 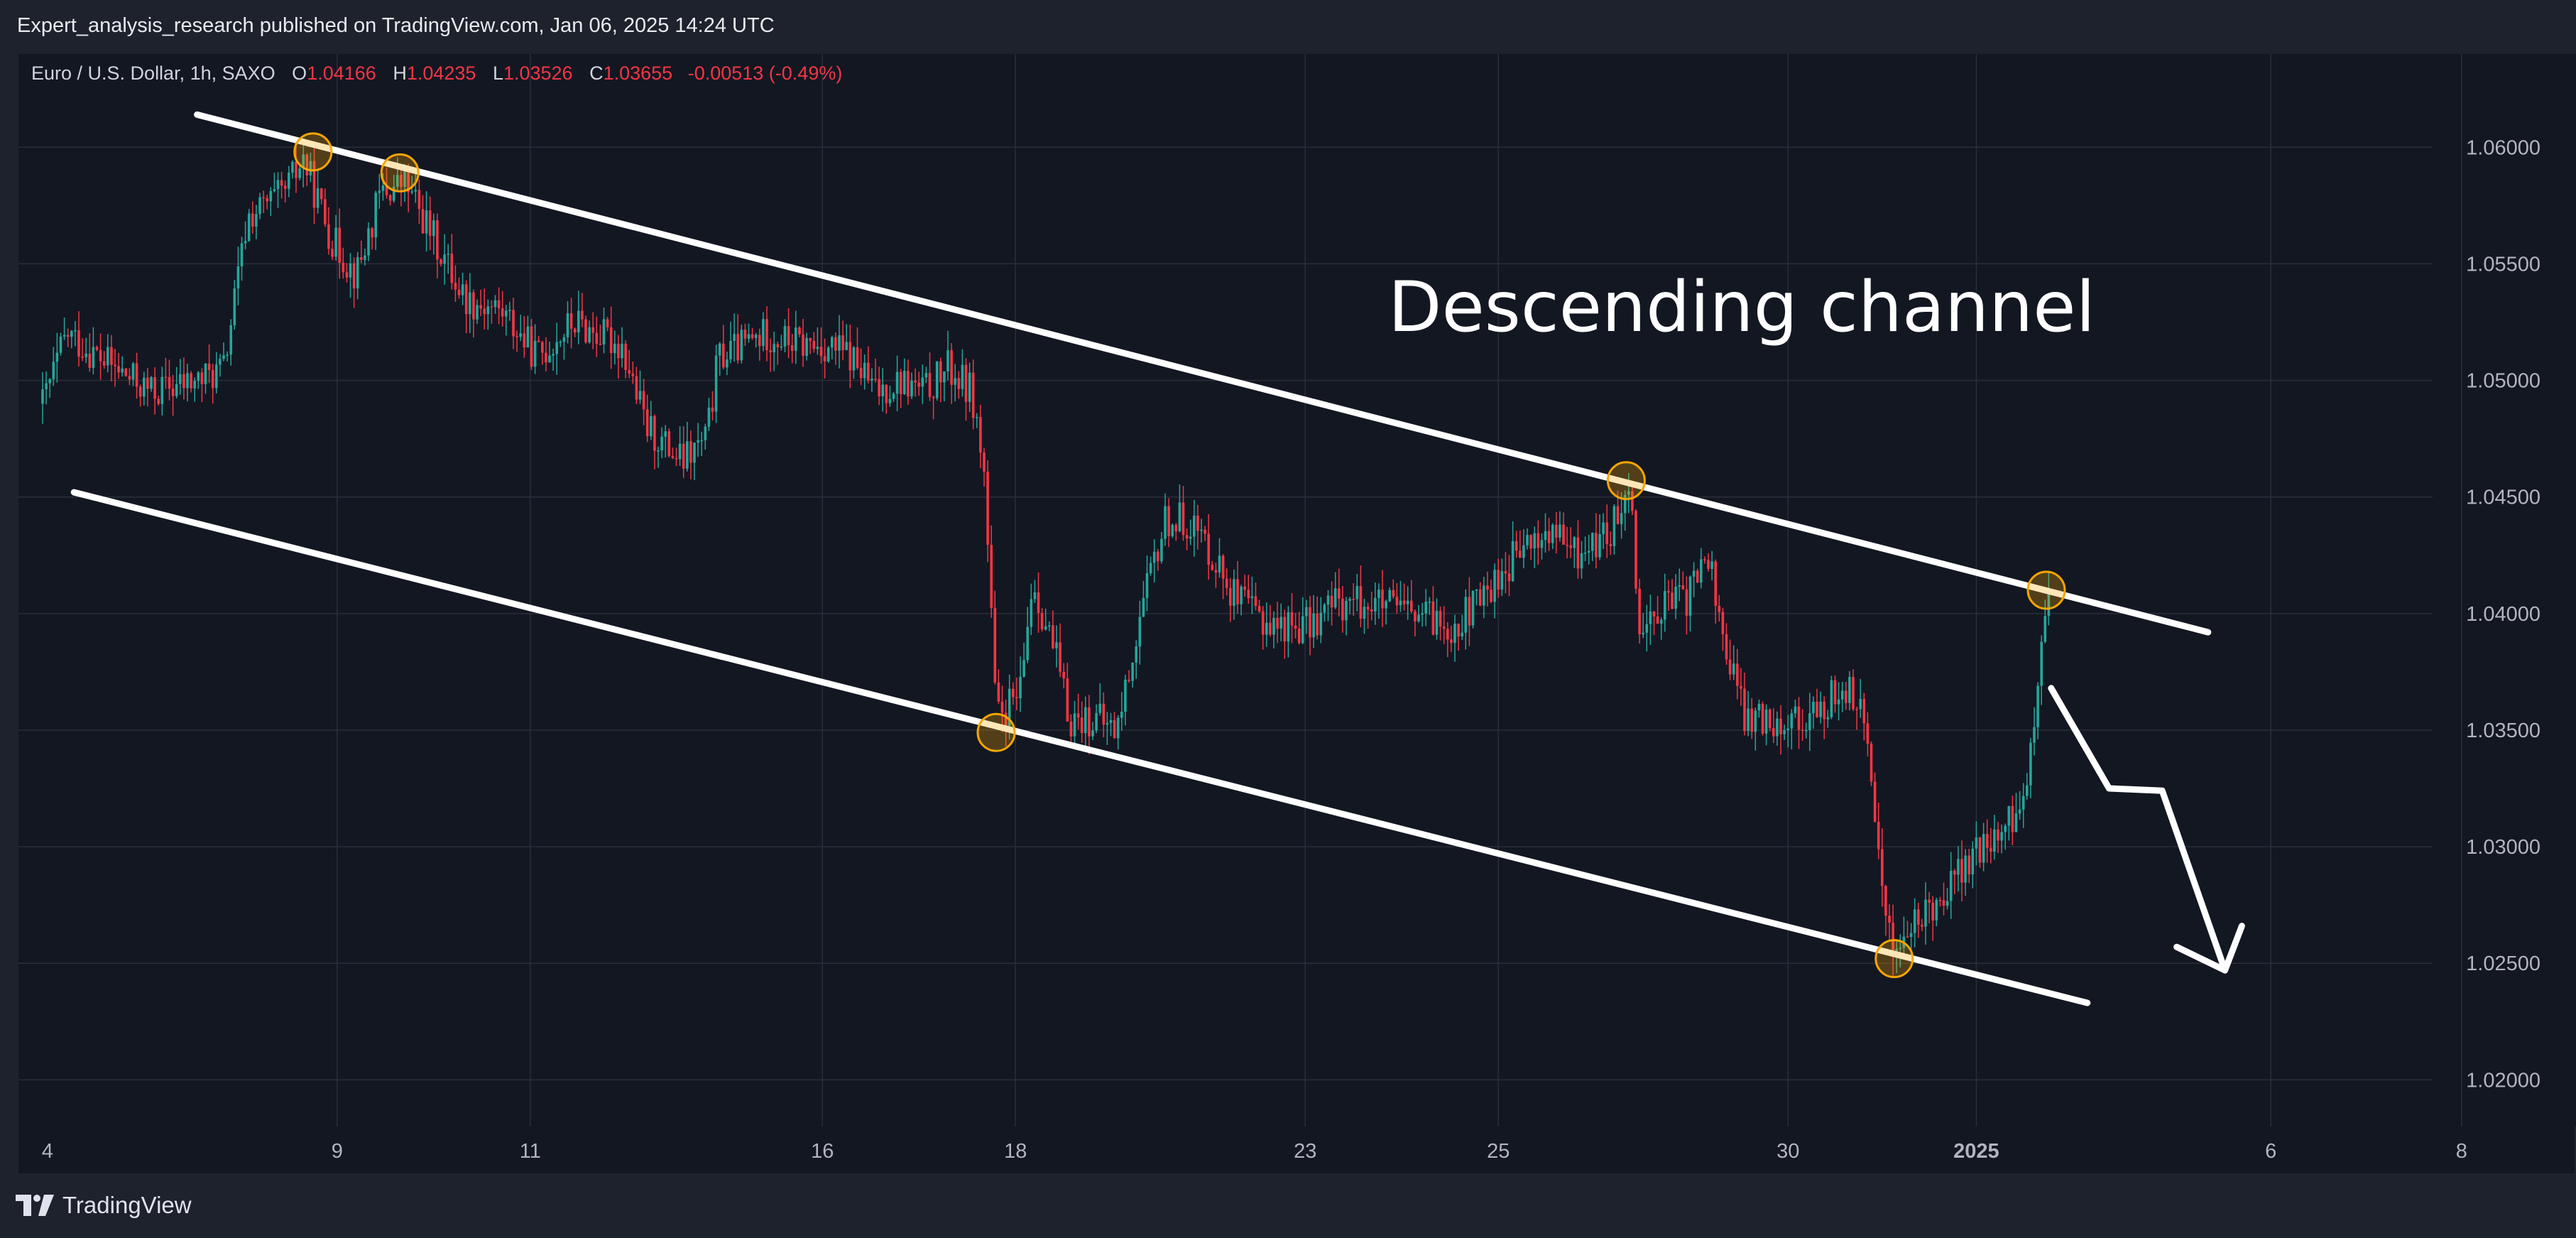 I want to click on time-tick-label: 23, so click(x=1305, y=1151).